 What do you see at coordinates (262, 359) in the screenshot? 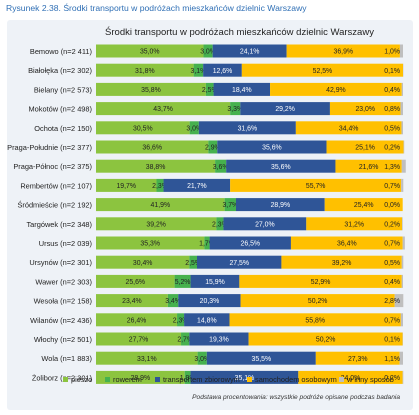
I see `data-label: 35,5%` at bounding box center [262, 359].